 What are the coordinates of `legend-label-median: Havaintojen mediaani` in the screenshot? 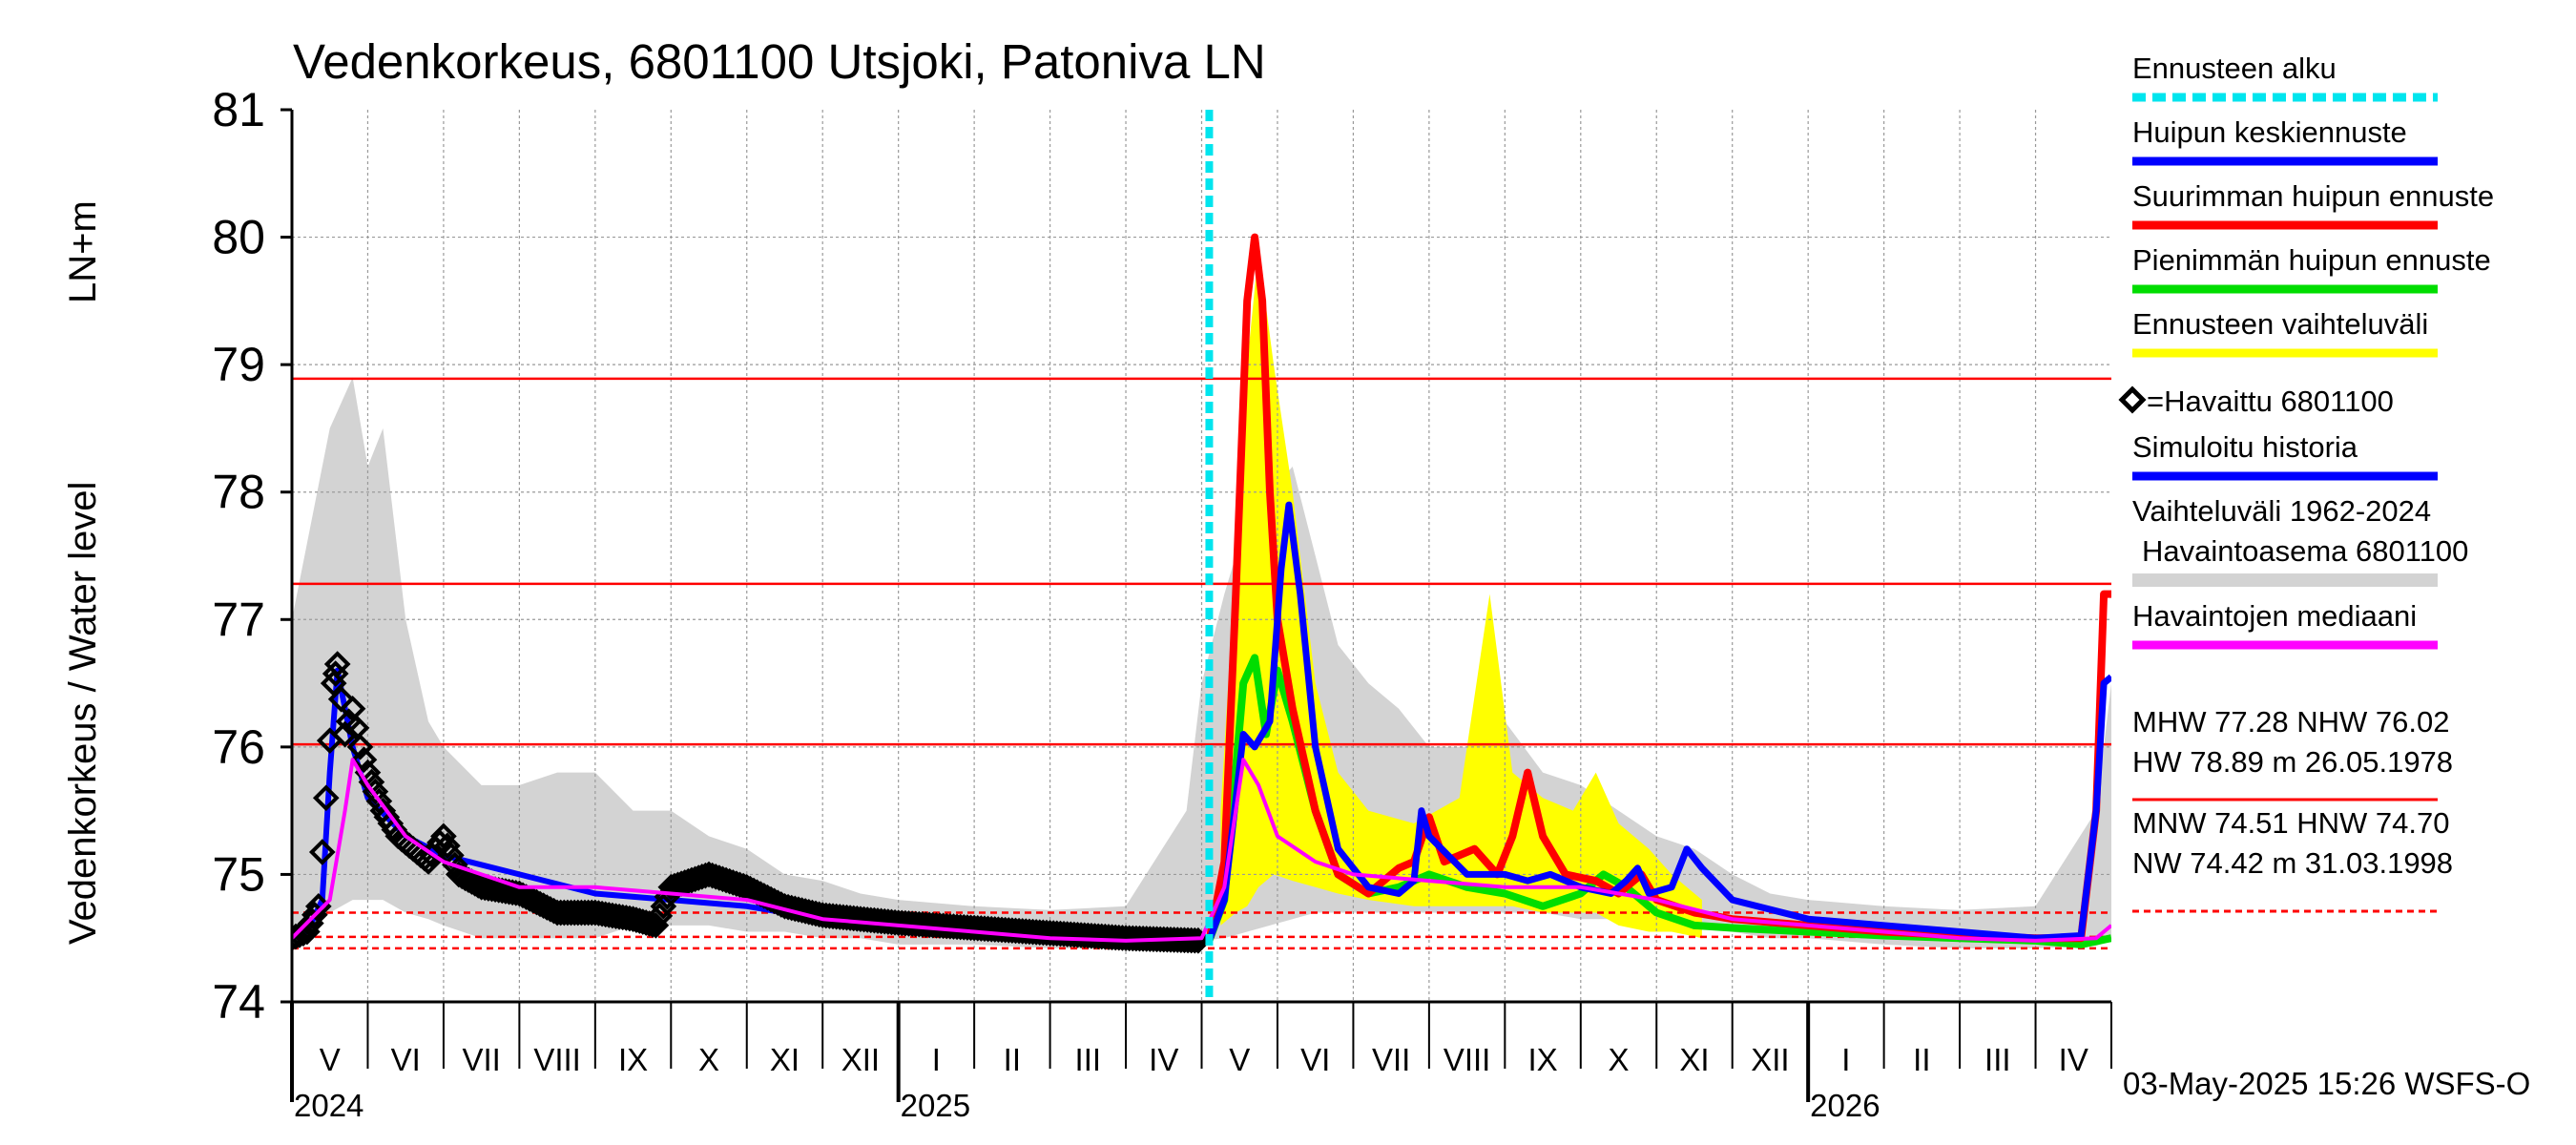 It's located at (2274, 616).